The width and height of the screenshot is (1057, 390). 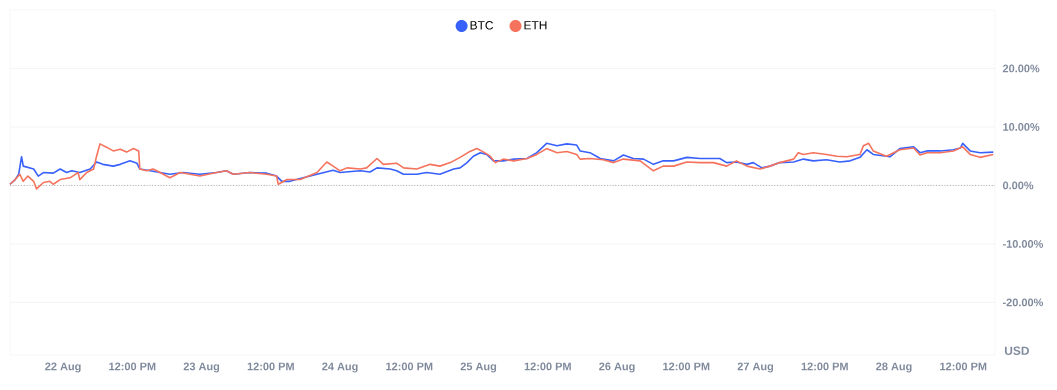 I want to click on y-tick-label: 20.00%, so click(x=1021, y=68).